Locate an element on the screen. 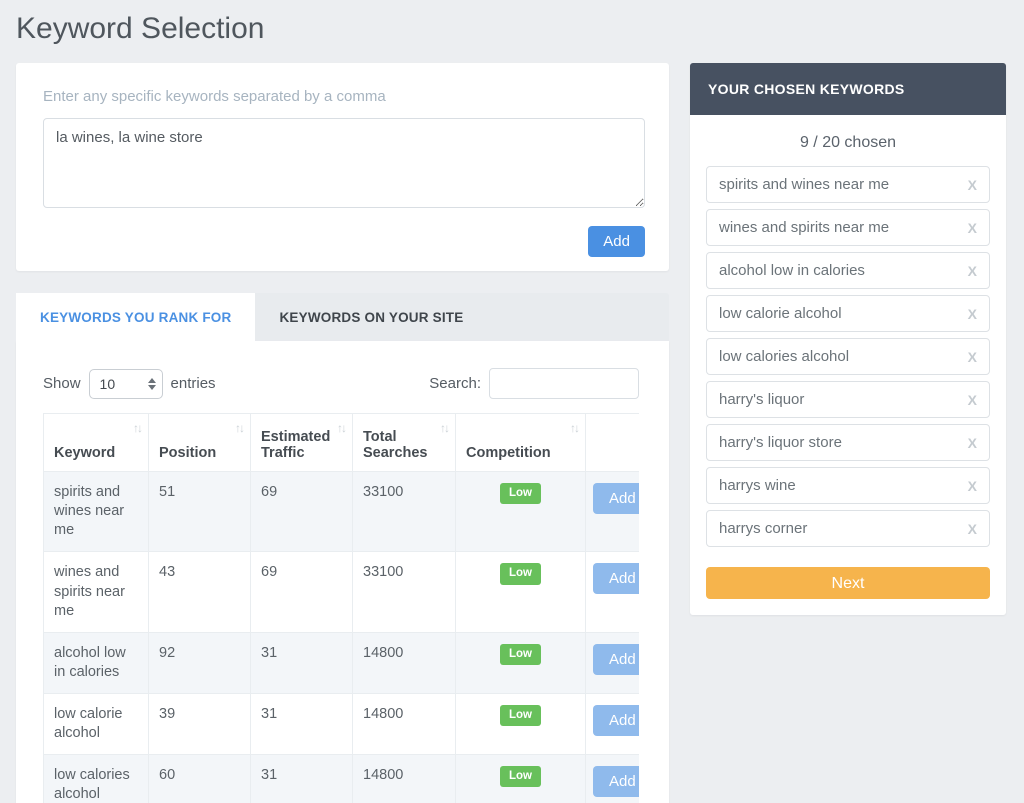 The image size is (1024, 803). table-row: wines and spirits near me 43 69 33100 Low Add is located at coordinates (341, 592).